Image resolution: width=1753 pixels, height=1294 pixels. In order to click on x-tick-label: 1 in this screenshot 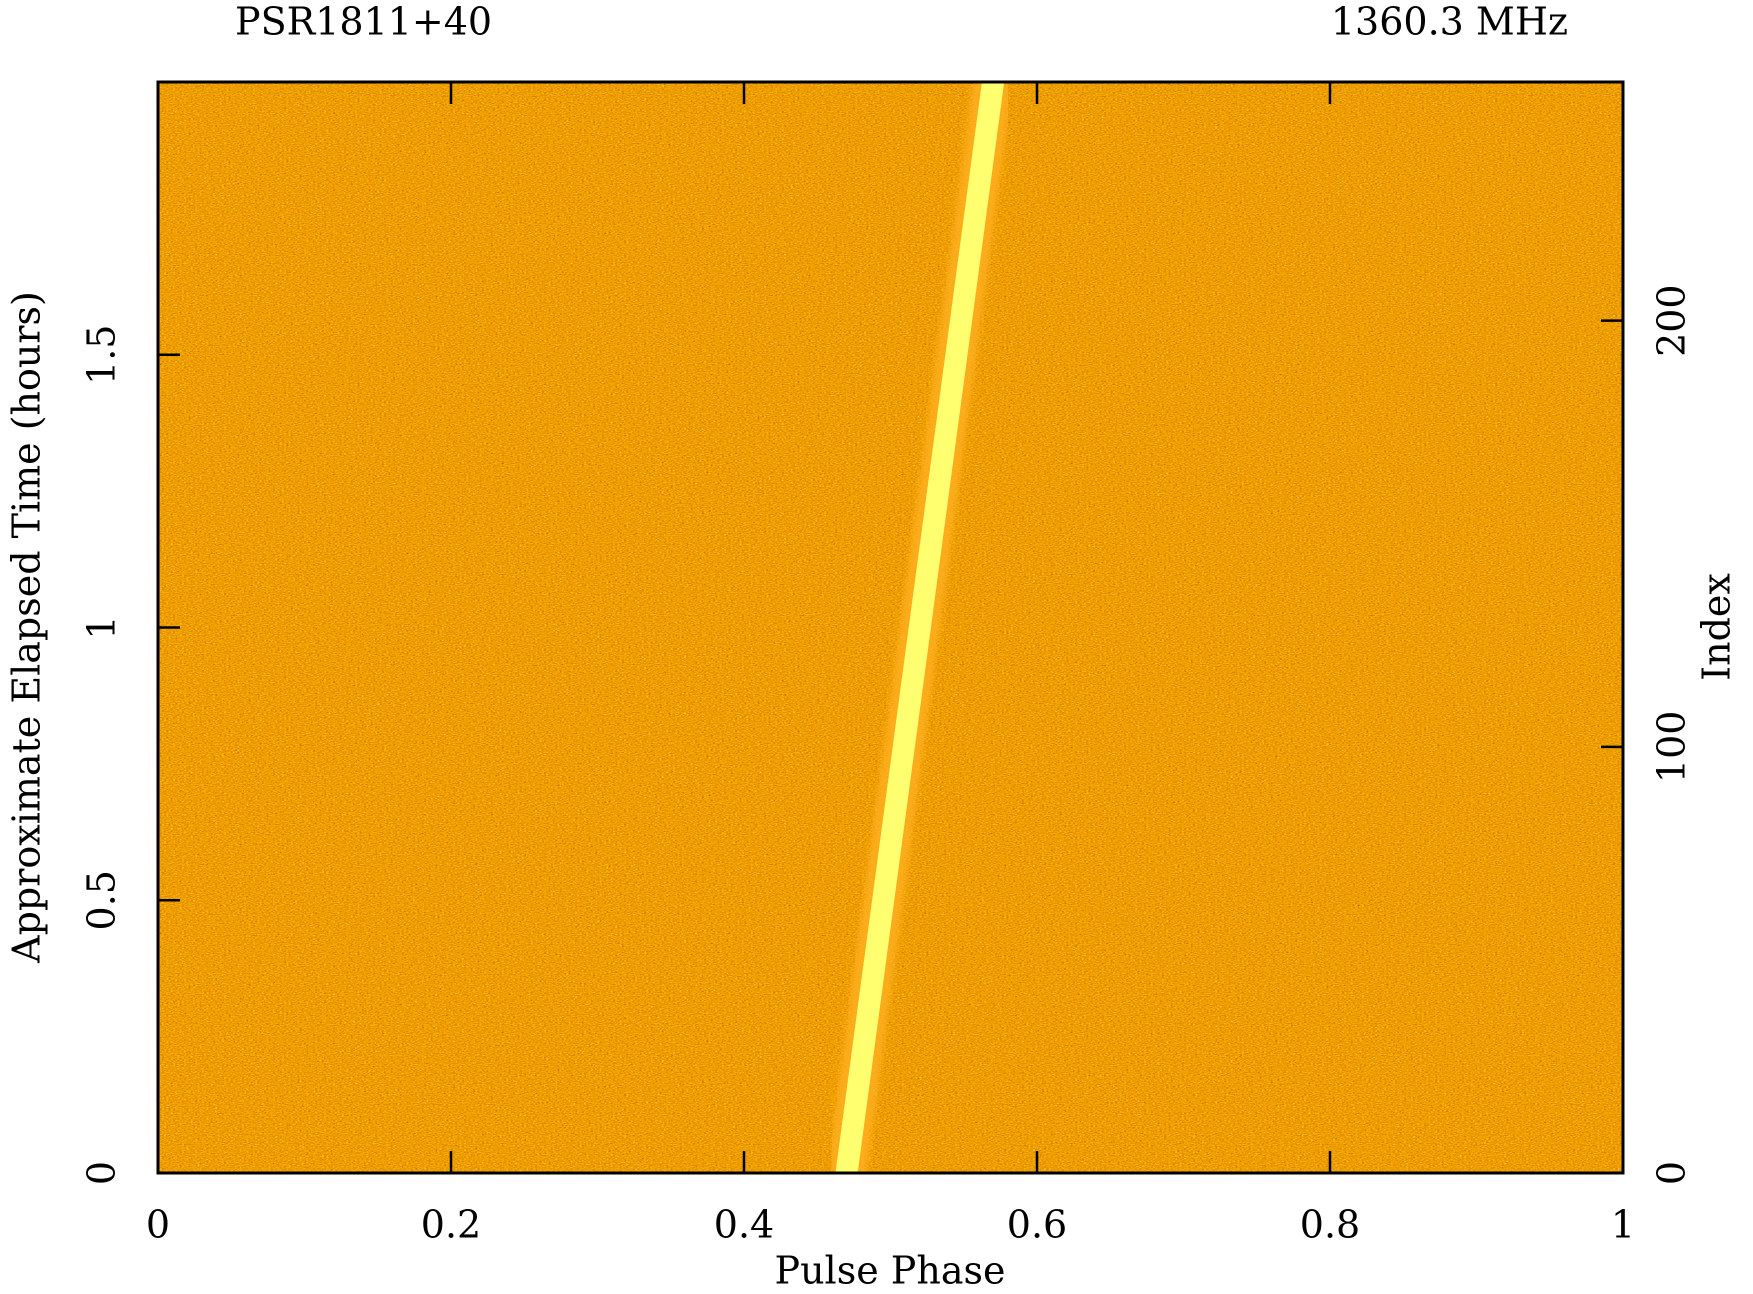, I will do `click(1623, 1225)`.